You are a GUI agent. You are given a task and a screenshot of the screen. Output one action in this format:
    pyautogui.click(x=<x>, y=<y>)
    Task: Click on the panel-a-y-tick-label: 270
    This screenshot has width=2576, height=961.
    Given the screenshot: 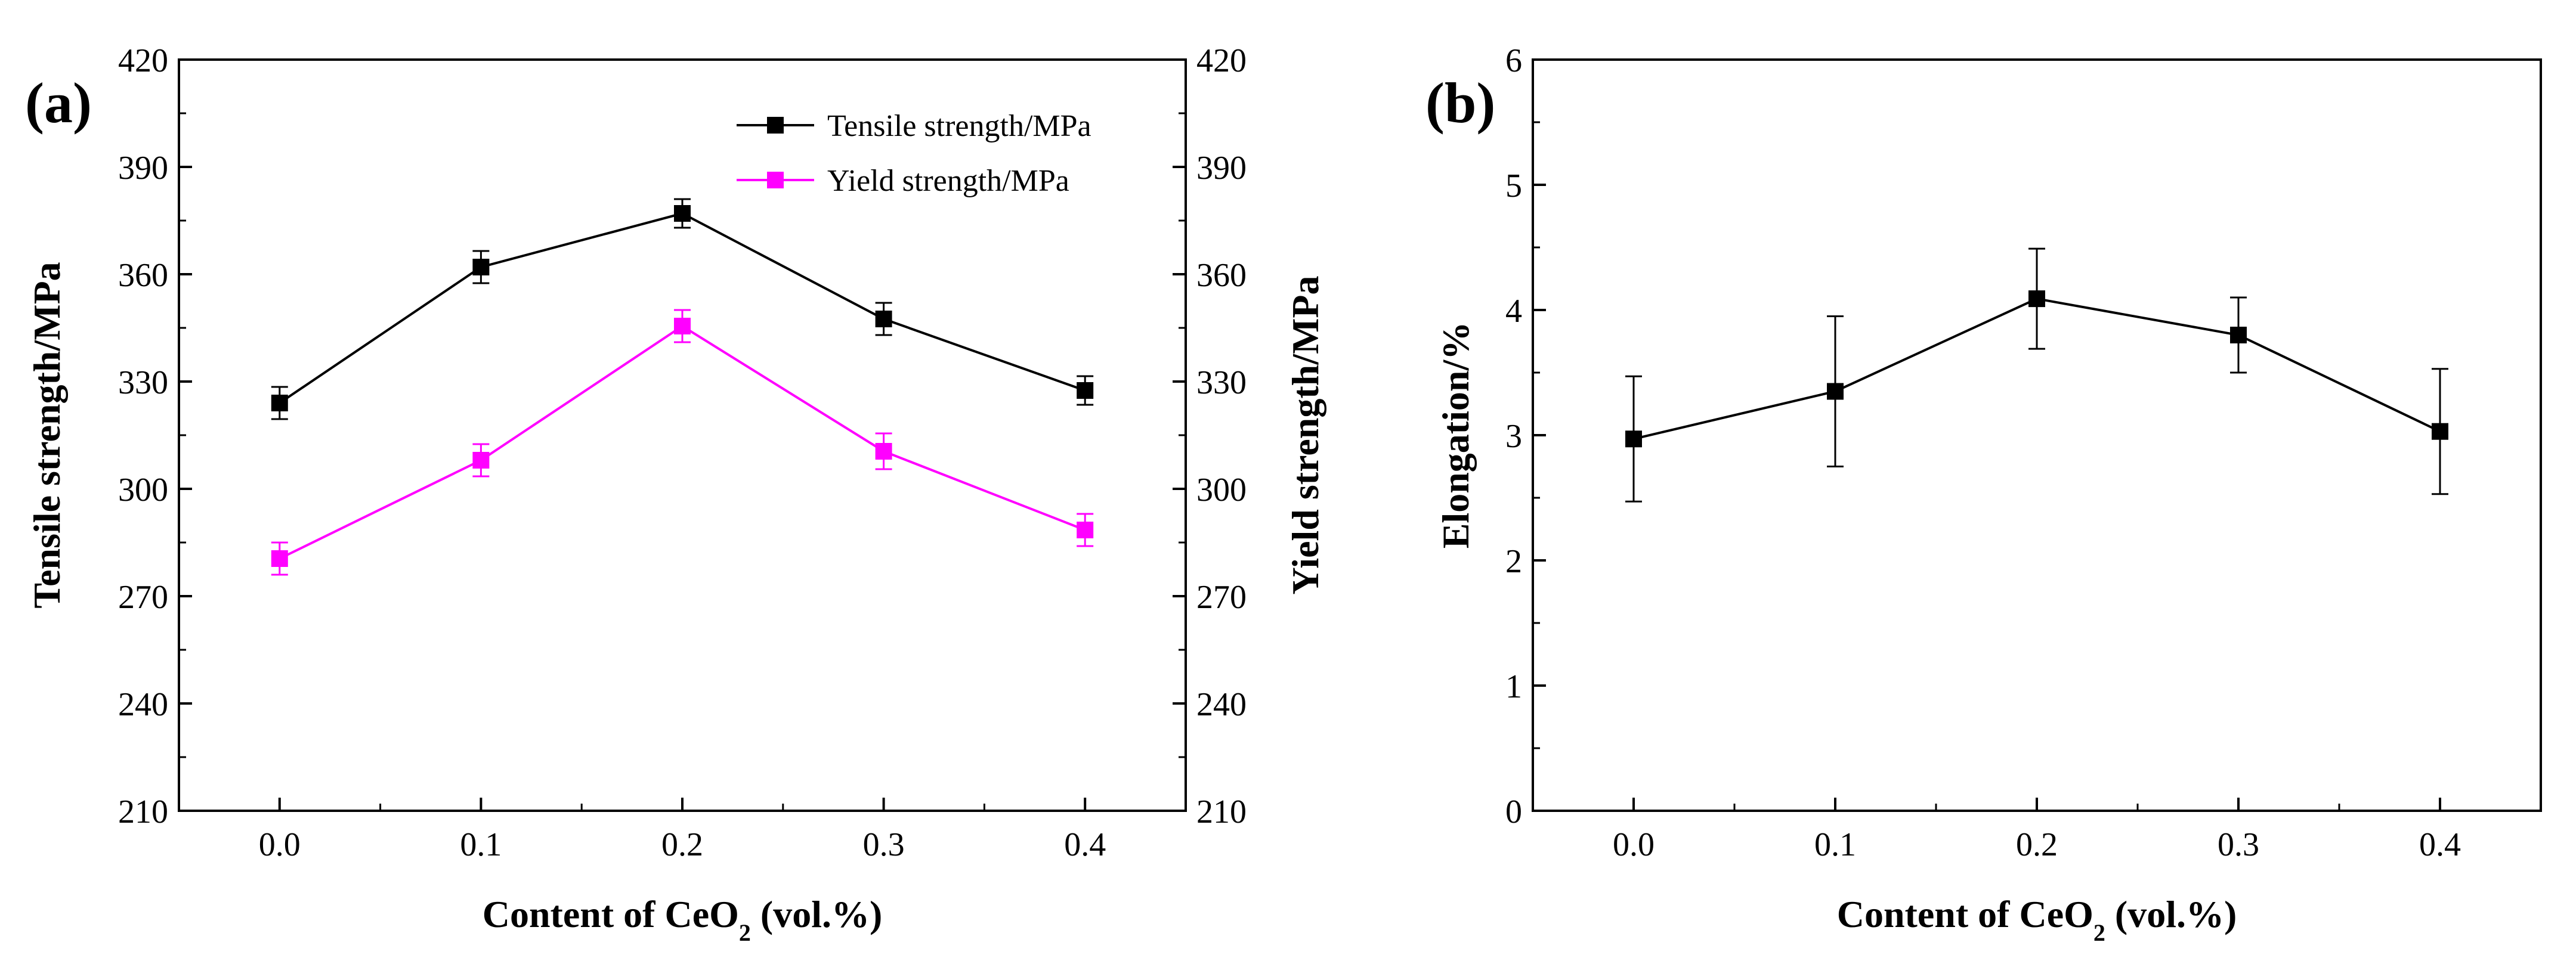 What is the action you would take?
    pyautogui.click(x=143, y=597)
    